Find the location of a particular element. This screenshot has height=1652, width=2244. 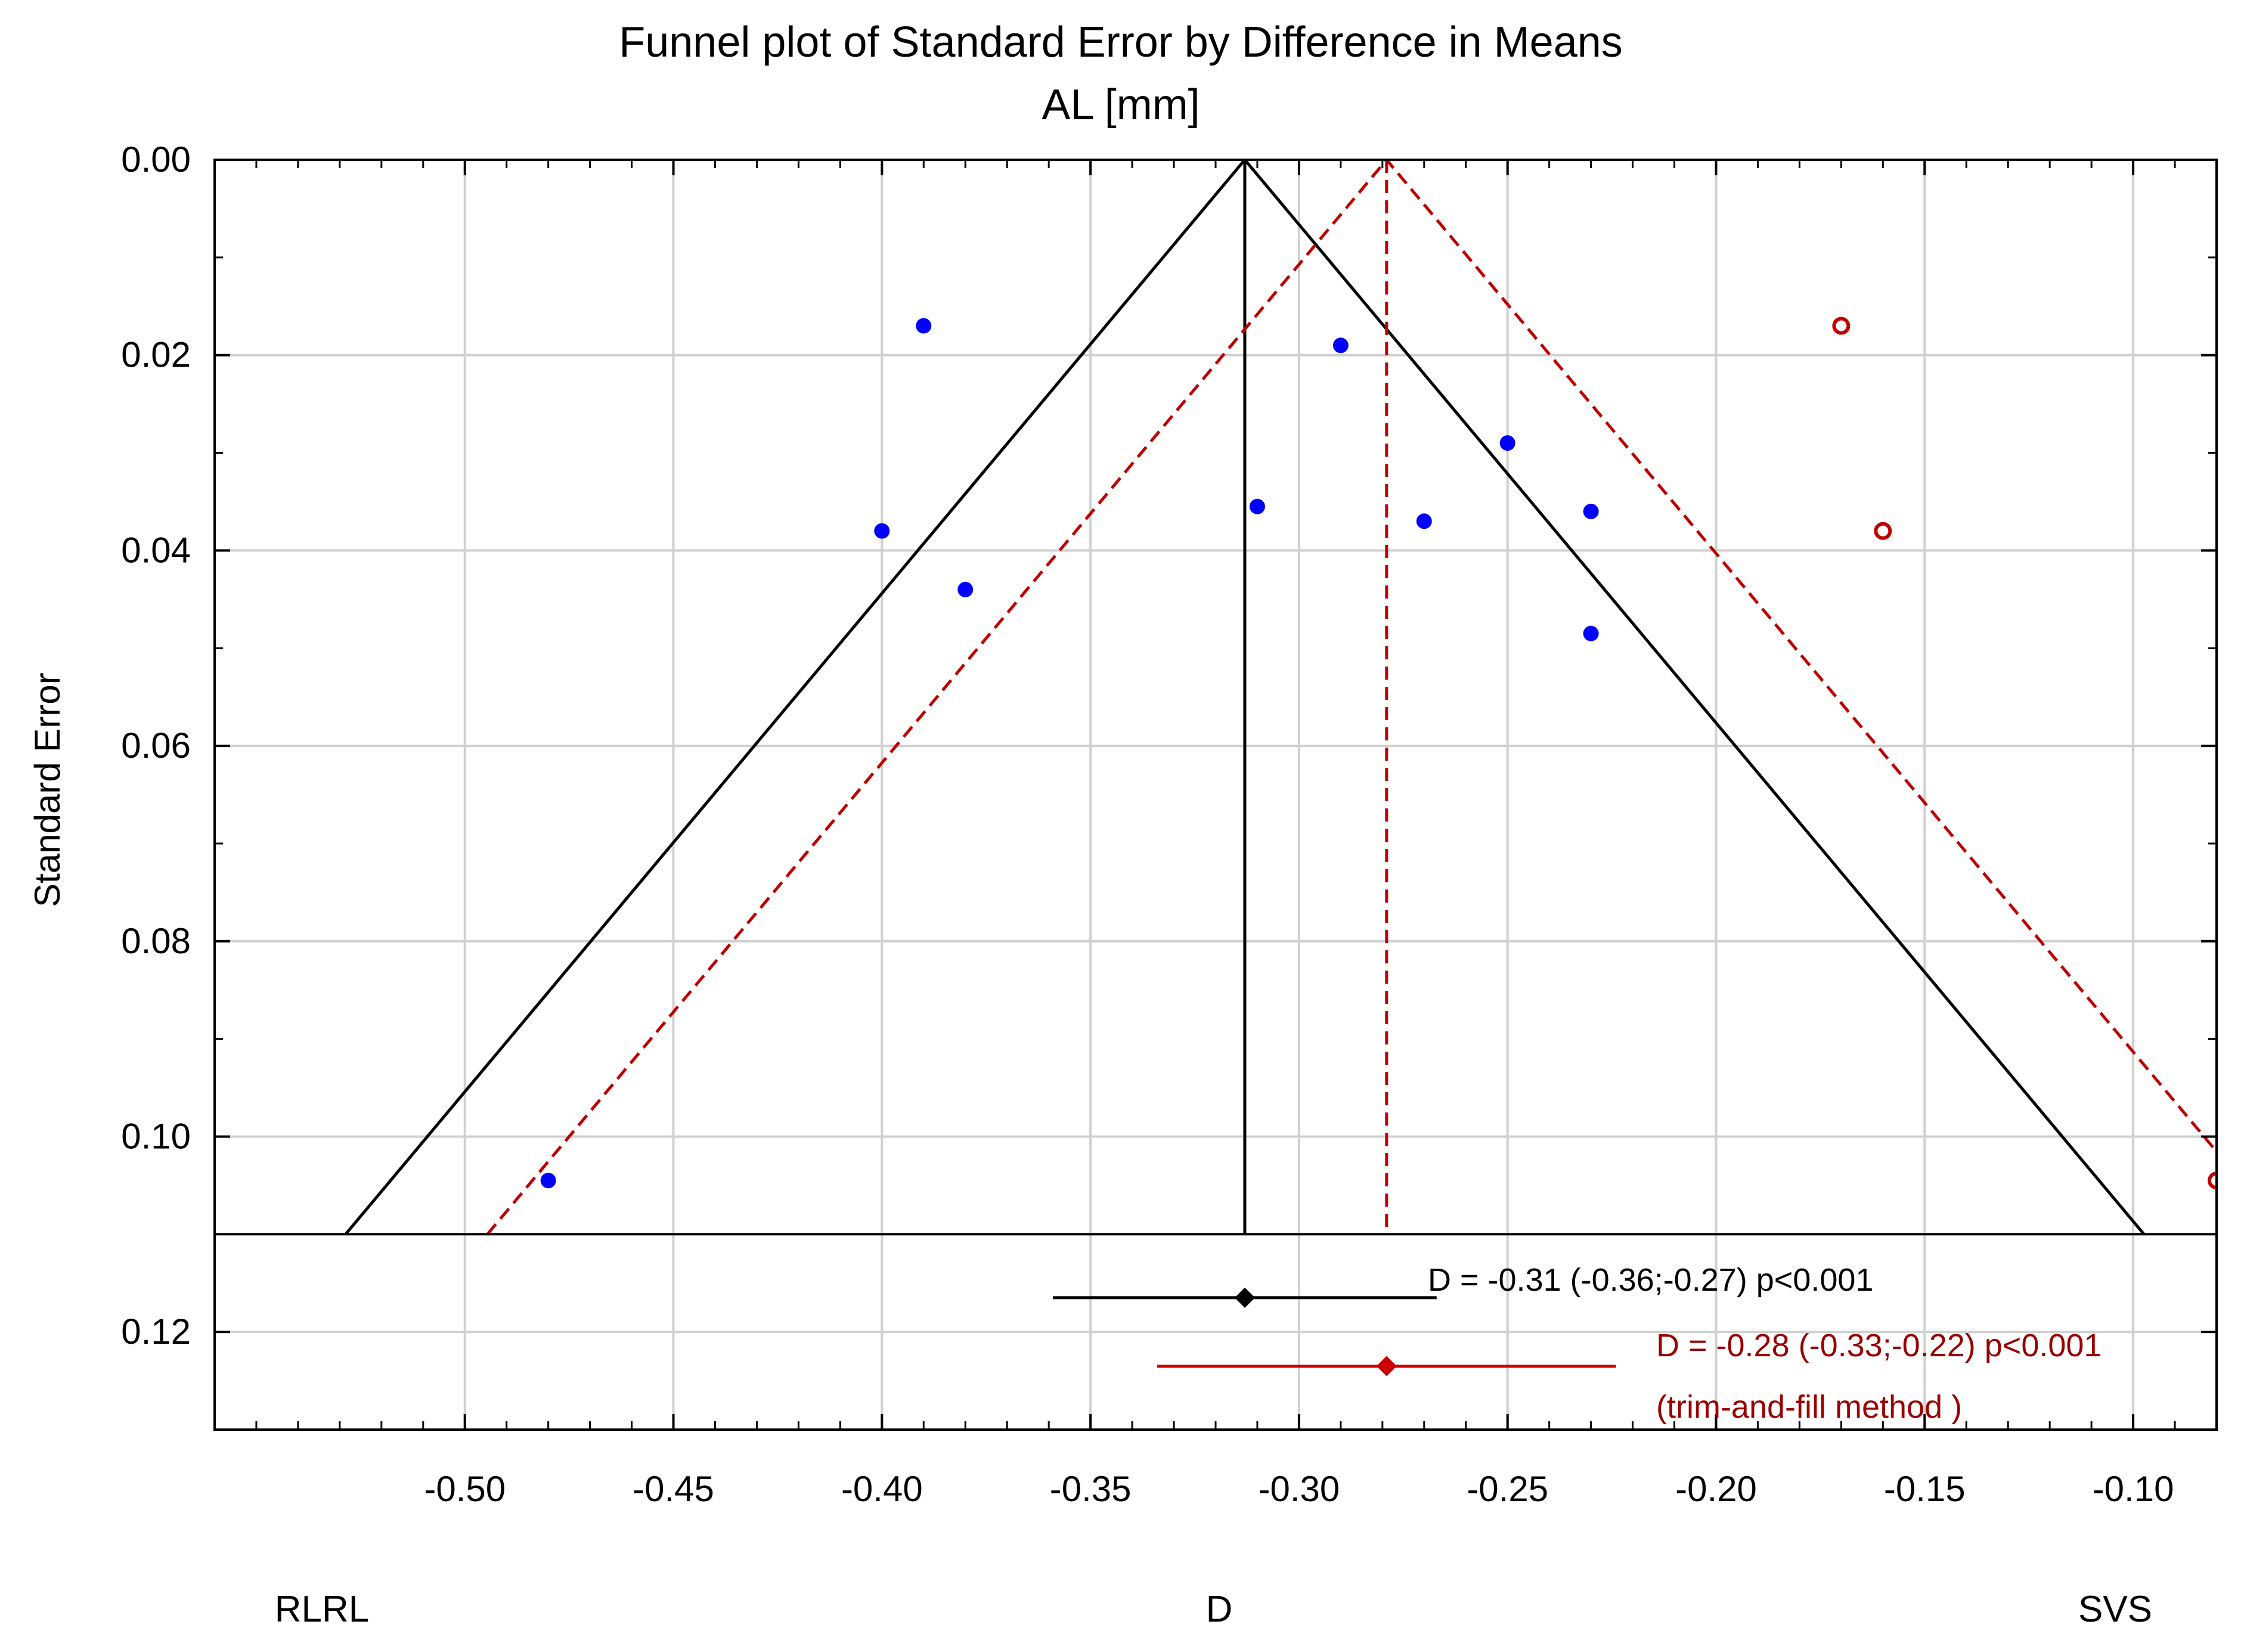

y-tick-label: 0.06 is located at coordinates (156, 745).